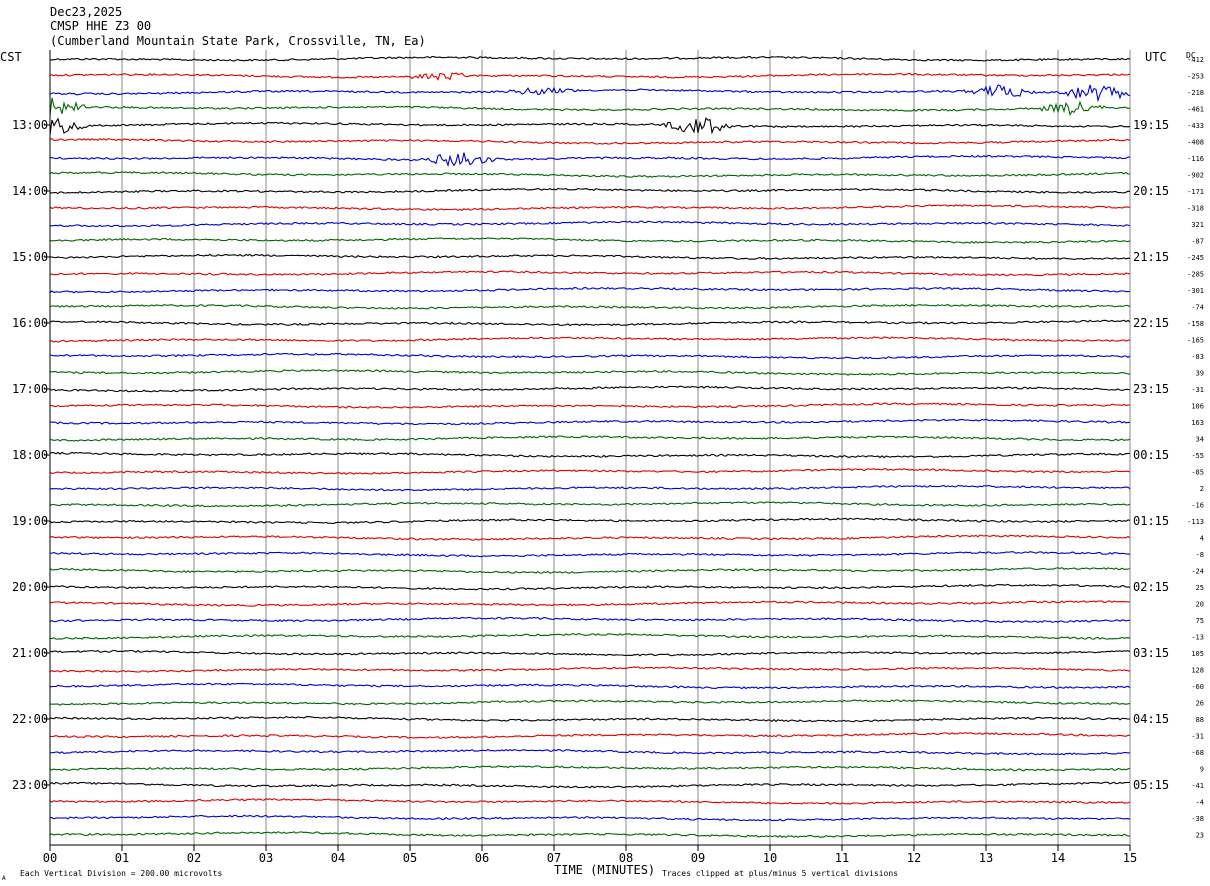 This screenshot has height=886, width=1210. I want to click on utc-hour-label: 22:15, so click(1151, 323).